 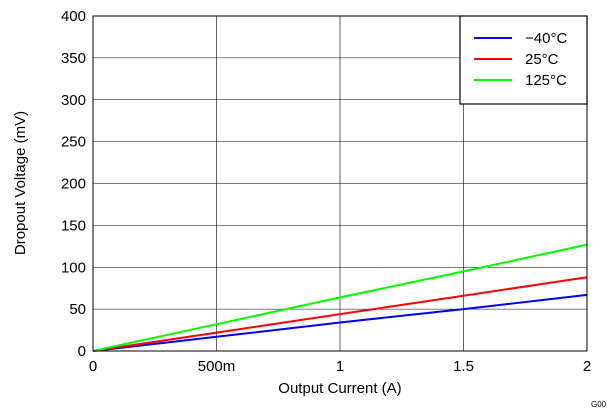 I want to click on figure-id-footnote: G00, so click(x=599, y=404).